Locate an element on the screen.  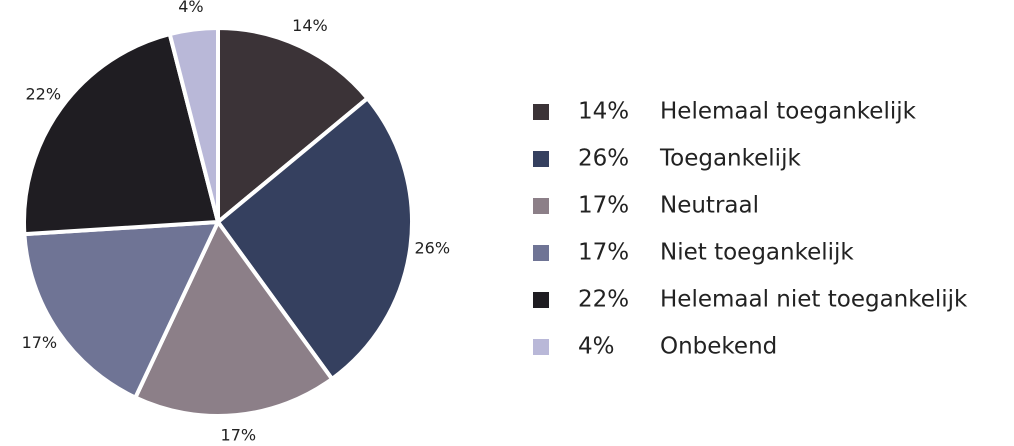
legend-value: 26% is located at coordinates (603, 159).